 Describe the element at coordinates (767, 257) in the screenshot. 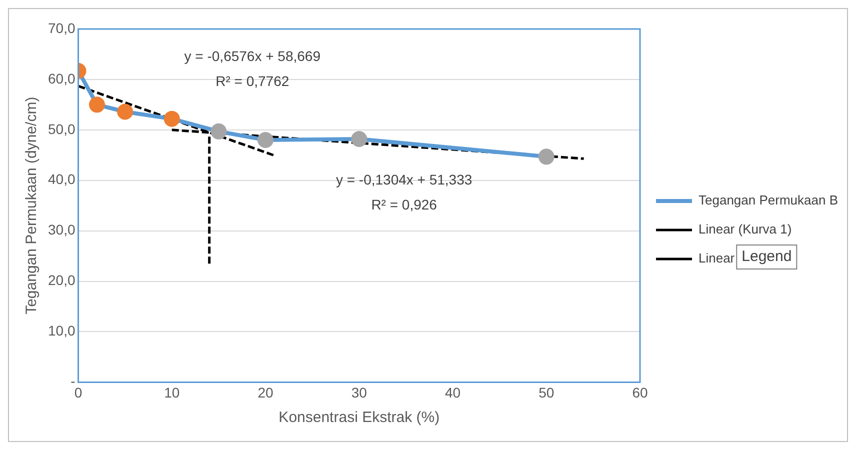

I see `text: Legend` at that location.